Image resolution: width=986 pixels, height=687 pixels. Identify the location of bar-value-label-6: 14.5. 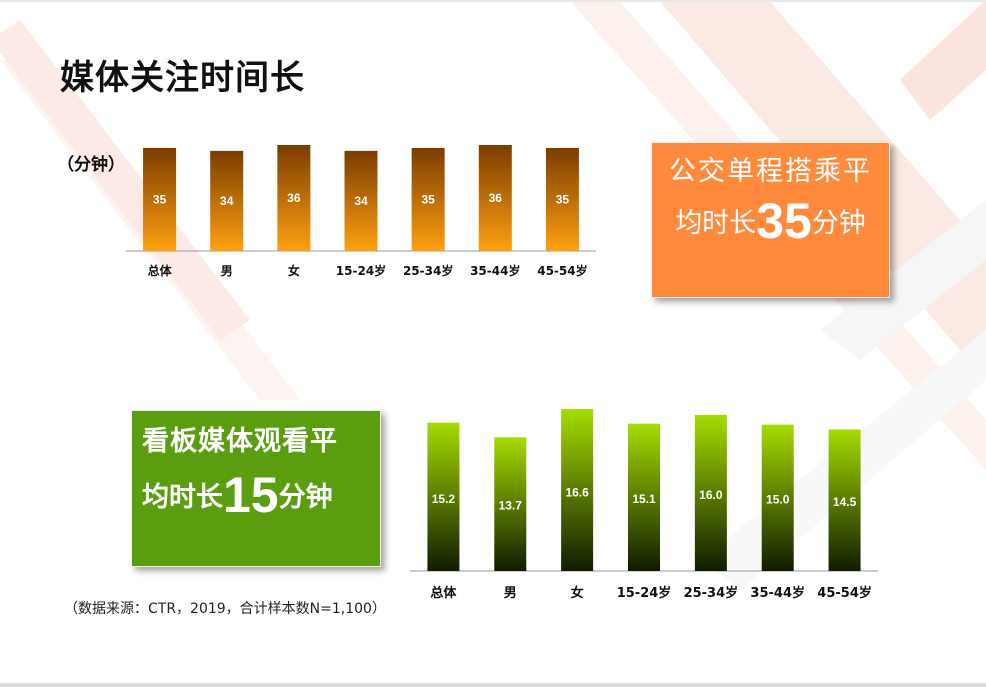
(845, 502).